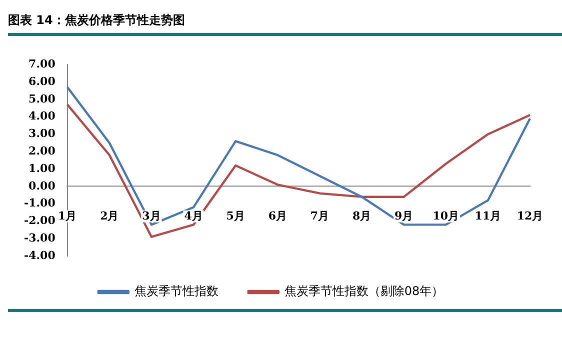  I want to click on x-tick-label: 5月, so click(235, 215).